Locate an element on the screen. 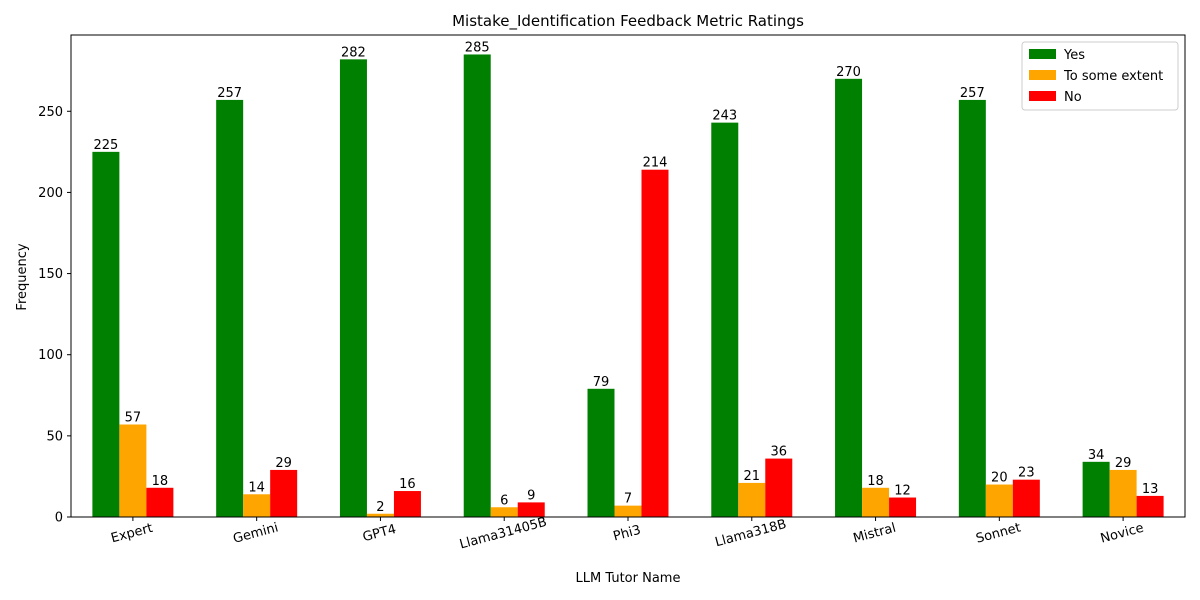 This screenshot has width=1200, height=600. x-tick-label: Gemini is located at coordinates (256, 533).